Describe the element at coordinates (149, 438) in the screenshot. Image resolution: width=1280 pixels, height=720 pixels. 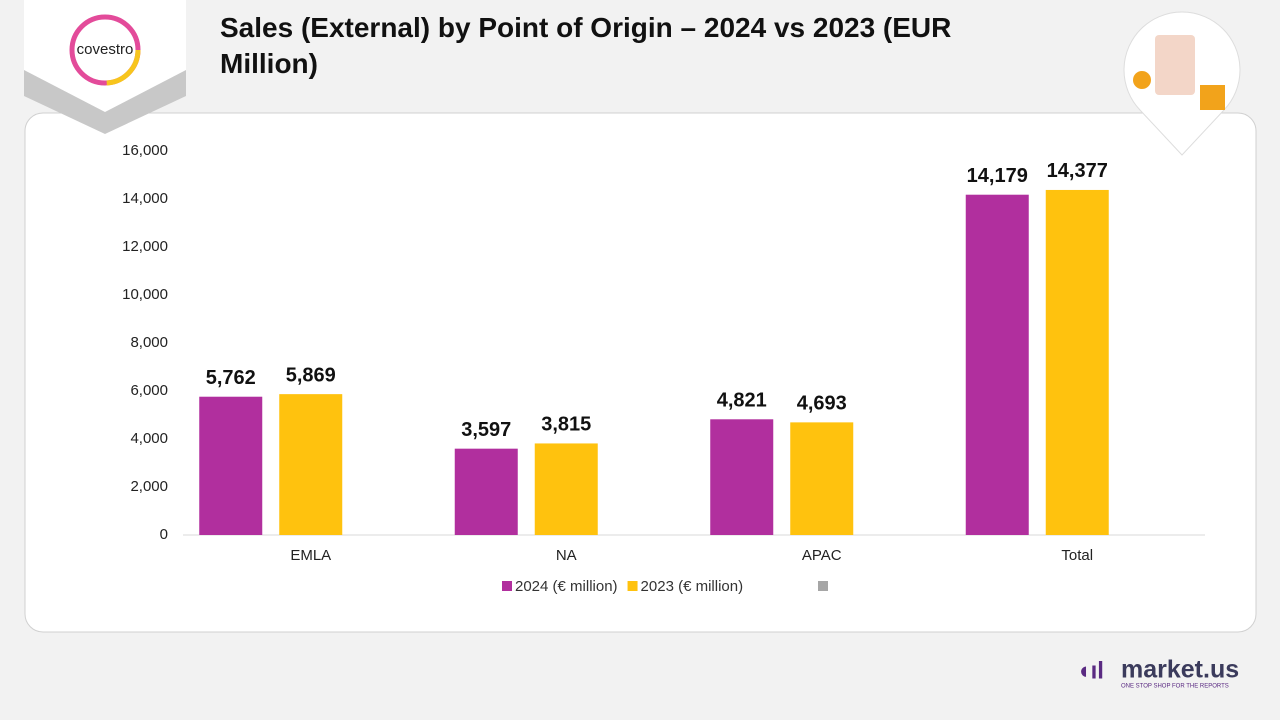
I see `y-tick-label: 4,000` at that location.